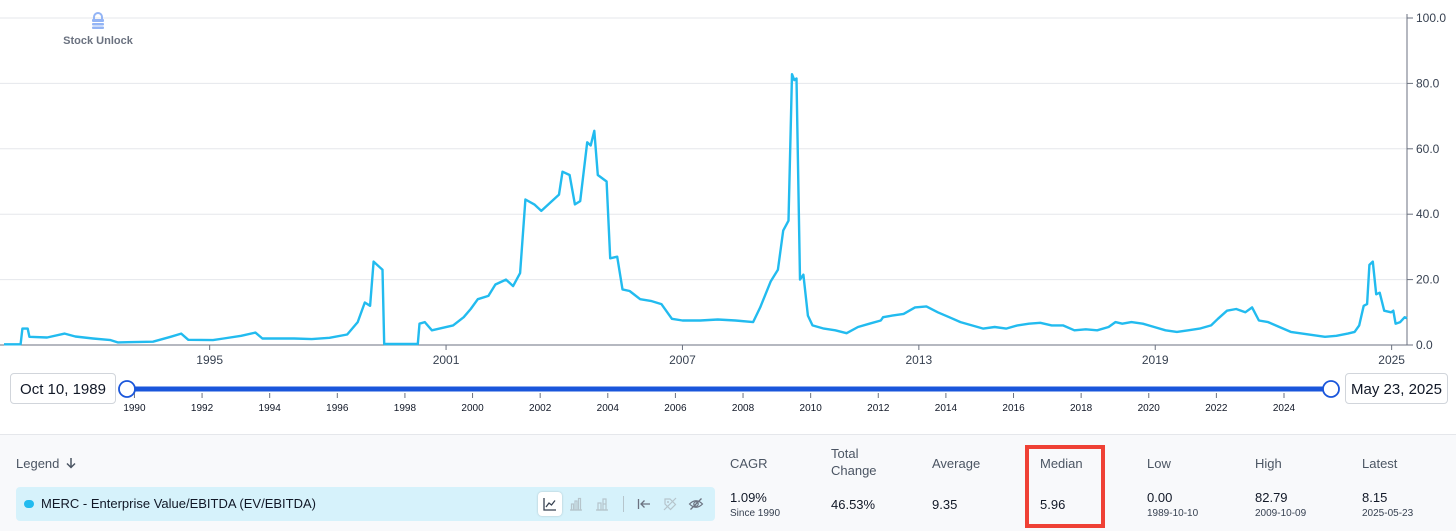 The width and height of the screenshot is (1456, 531). I want to click on range-year-label: 2012, so click(878, 408).